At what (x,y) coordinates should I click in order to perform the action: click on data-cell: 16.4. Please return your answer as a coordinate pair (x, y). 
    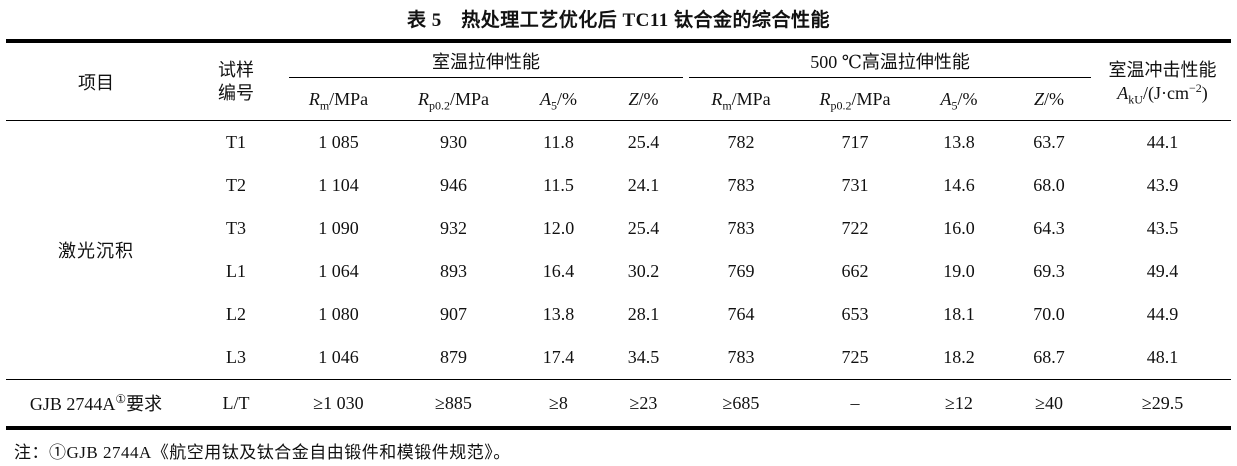
    Looking at the image, I should click on (558, 271).